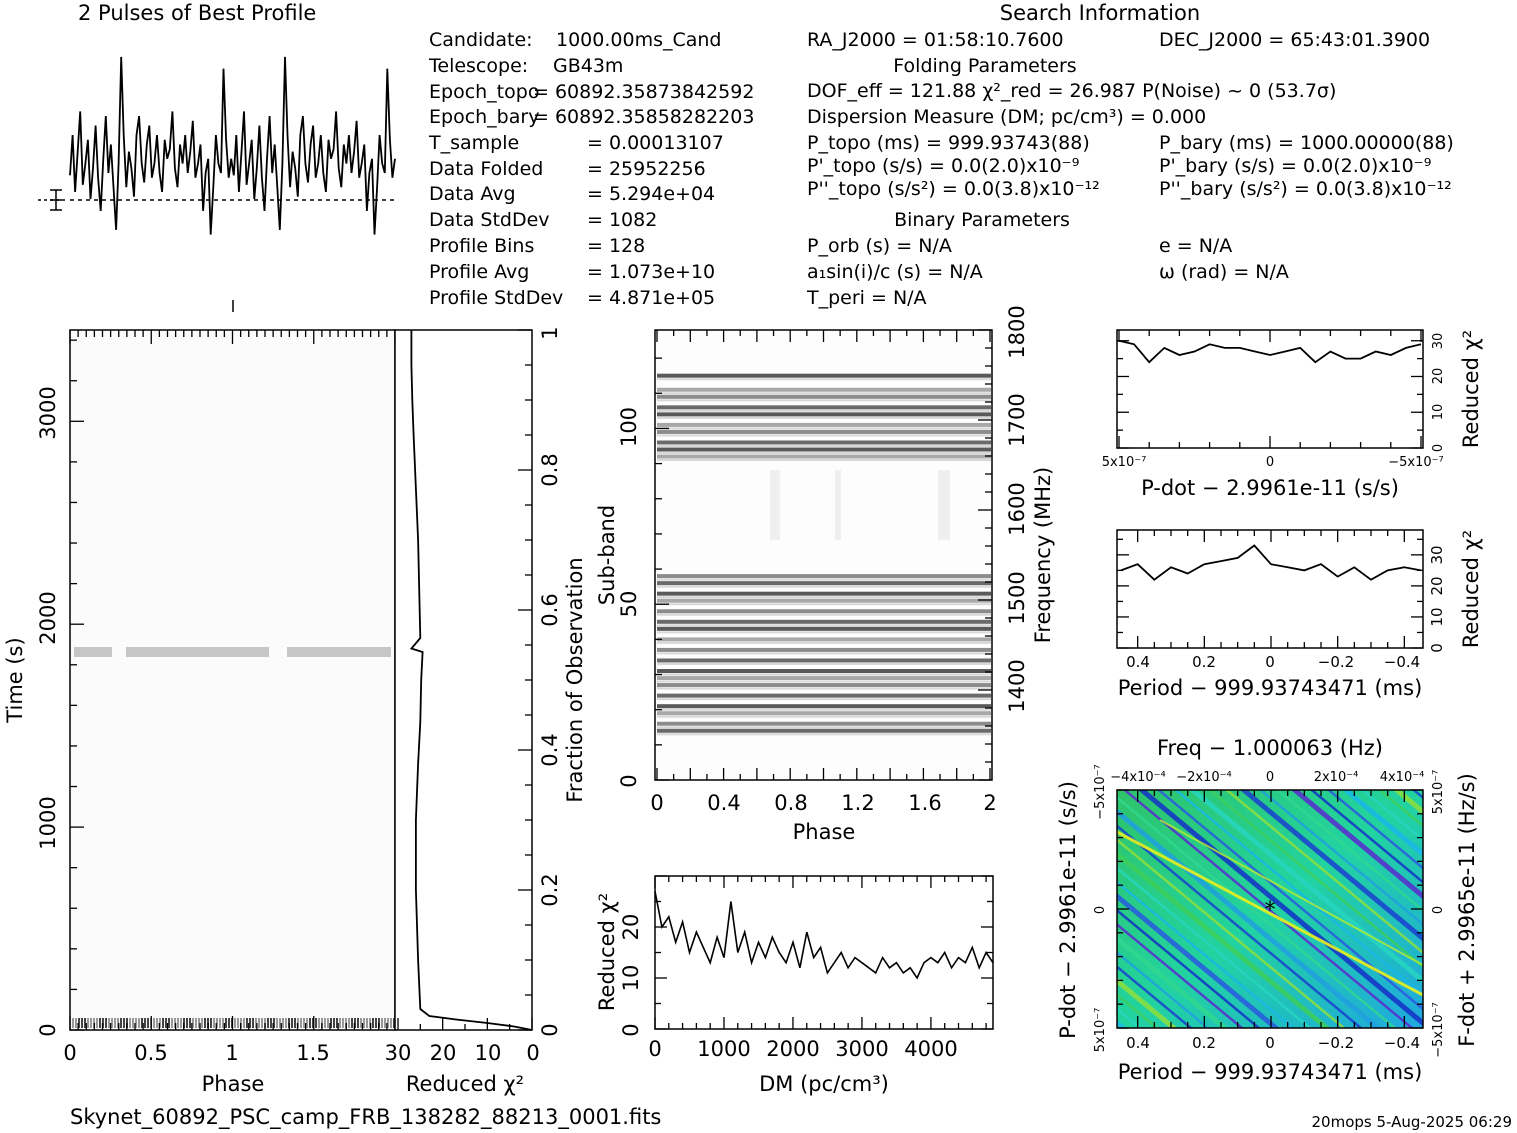  Describe the element at coordinates (550, 681) in the screenshot. I see `fraction-yticklabels: 0 0.2 0.4 0.6 0.8 1` at that location.